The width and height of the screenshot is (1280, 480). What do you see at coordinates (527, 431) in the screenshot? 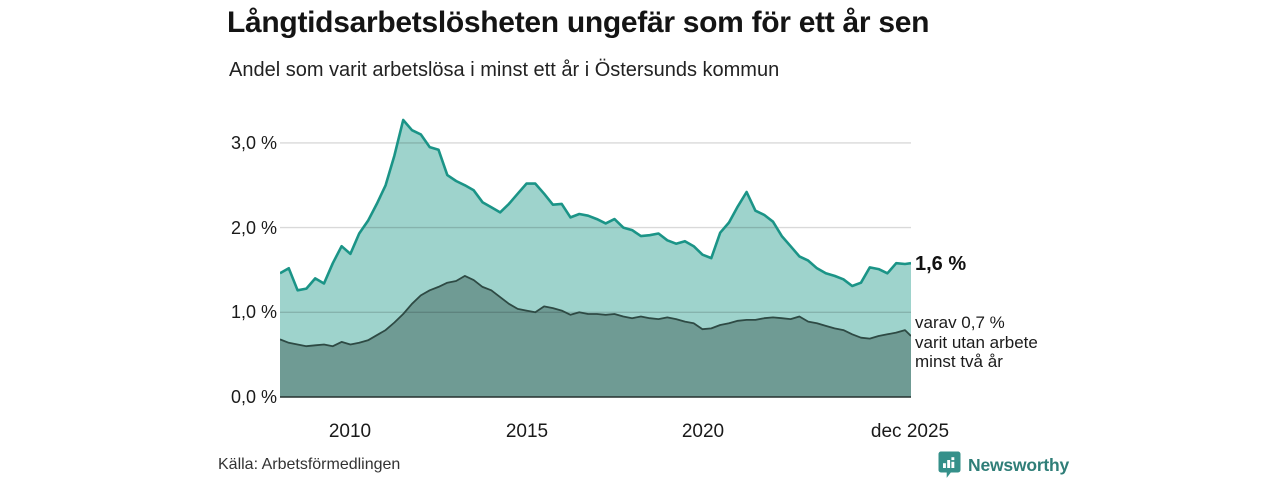
I see `x-tick-label-2015: 2015` at bounding box center [527, 431].